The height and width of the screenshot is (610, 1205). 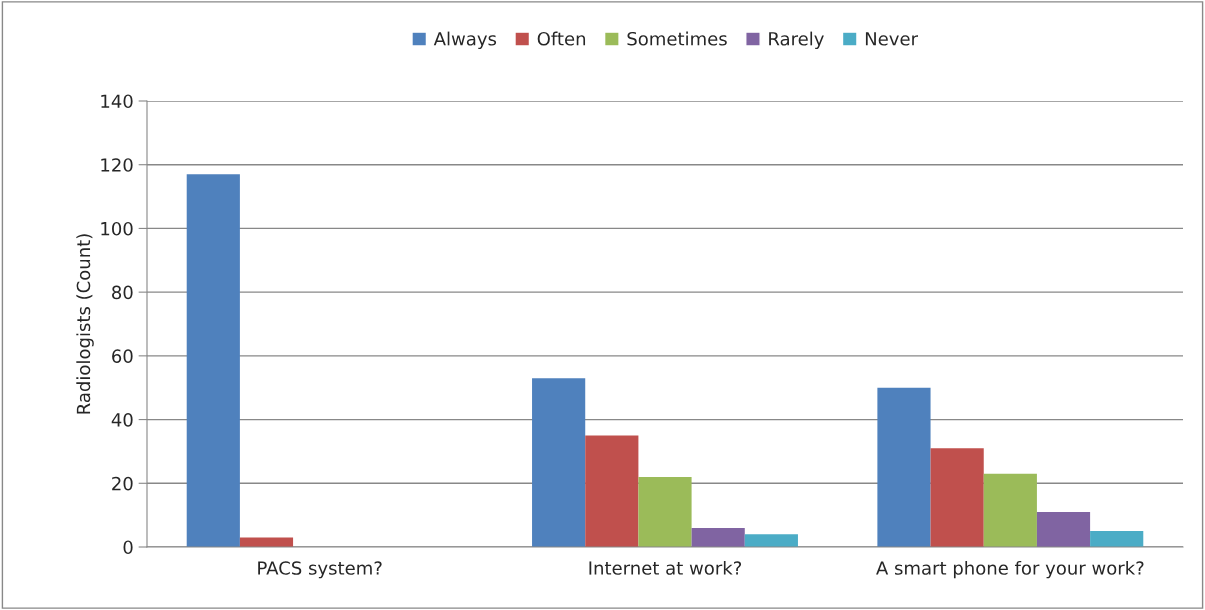 I want to click on y-axis-title: Radiologists (Count), so click(x=85, y=324).